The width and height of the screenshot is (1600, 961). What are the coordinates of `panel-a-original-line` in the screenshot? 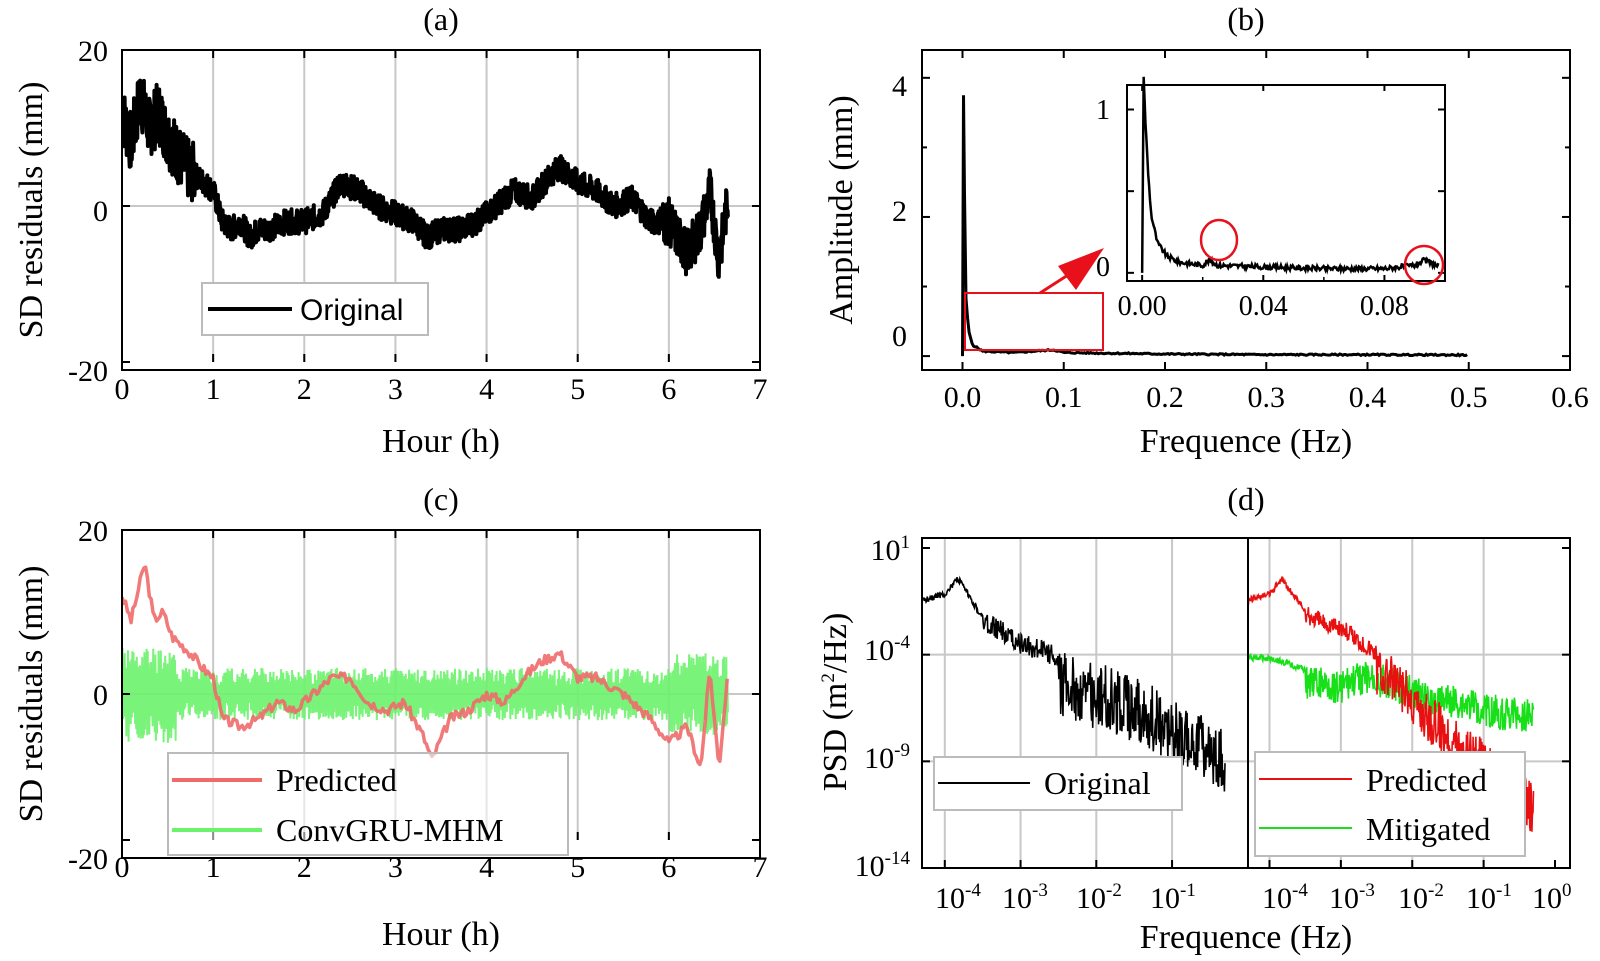 It's located at (426, 178).